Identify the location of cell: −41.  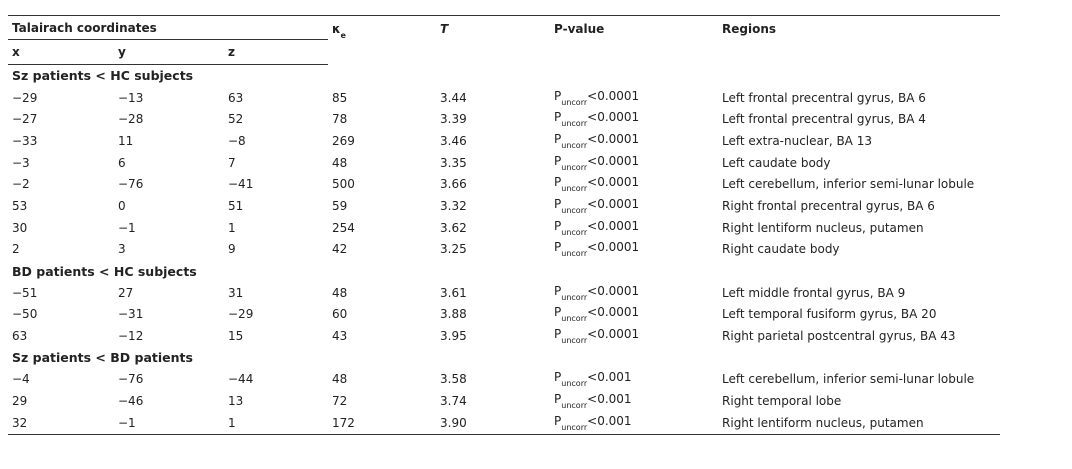
(241, 184).